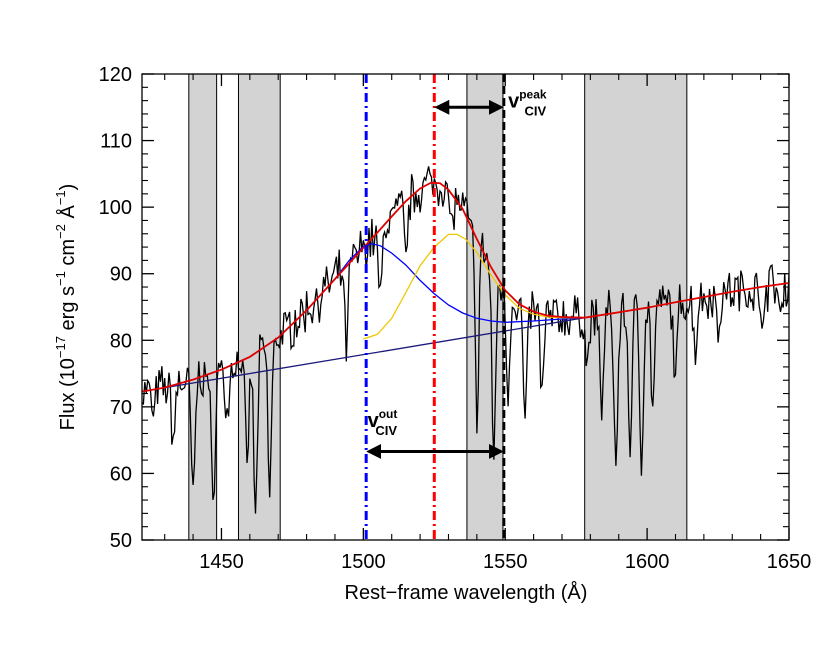  I want to click on v-out-label: vout CIV, so click(383, 422).